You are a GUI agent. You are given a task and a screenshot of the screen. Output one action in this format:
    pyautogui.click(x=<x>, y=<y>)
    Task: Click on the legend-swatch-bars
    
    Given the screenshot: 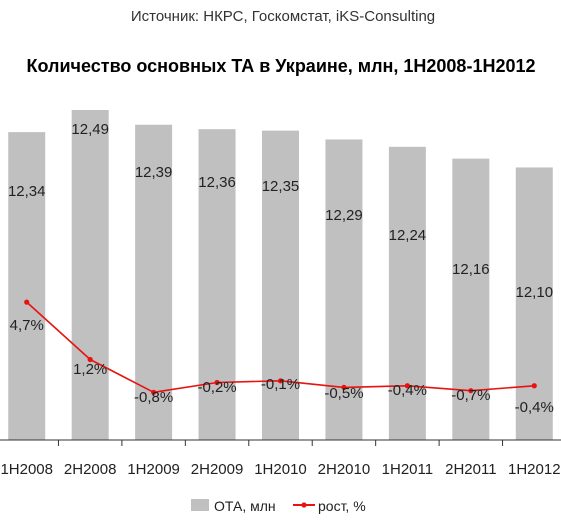 What is the action you would take?
    pyautogui.click(x=200, y=505)
    